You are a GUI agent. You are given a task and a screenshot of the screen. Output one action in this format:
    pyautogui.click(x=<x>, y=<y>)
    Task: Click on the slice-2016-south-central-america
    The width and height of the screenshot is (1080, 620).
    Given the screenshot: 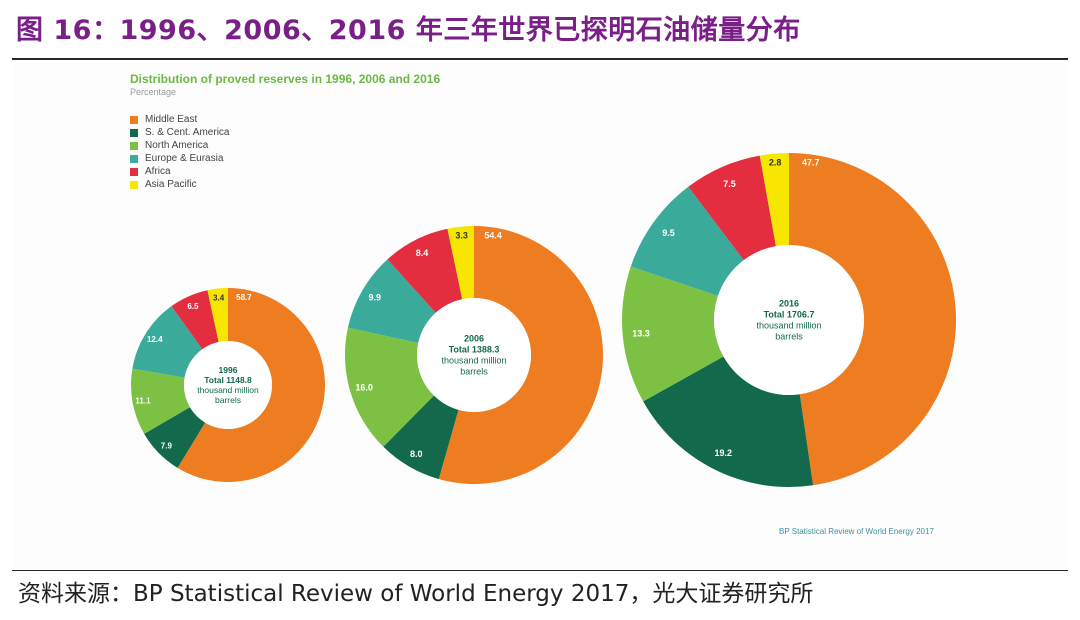 What is the action you would take?
    pyautogui.click(x=728, y=421)
    